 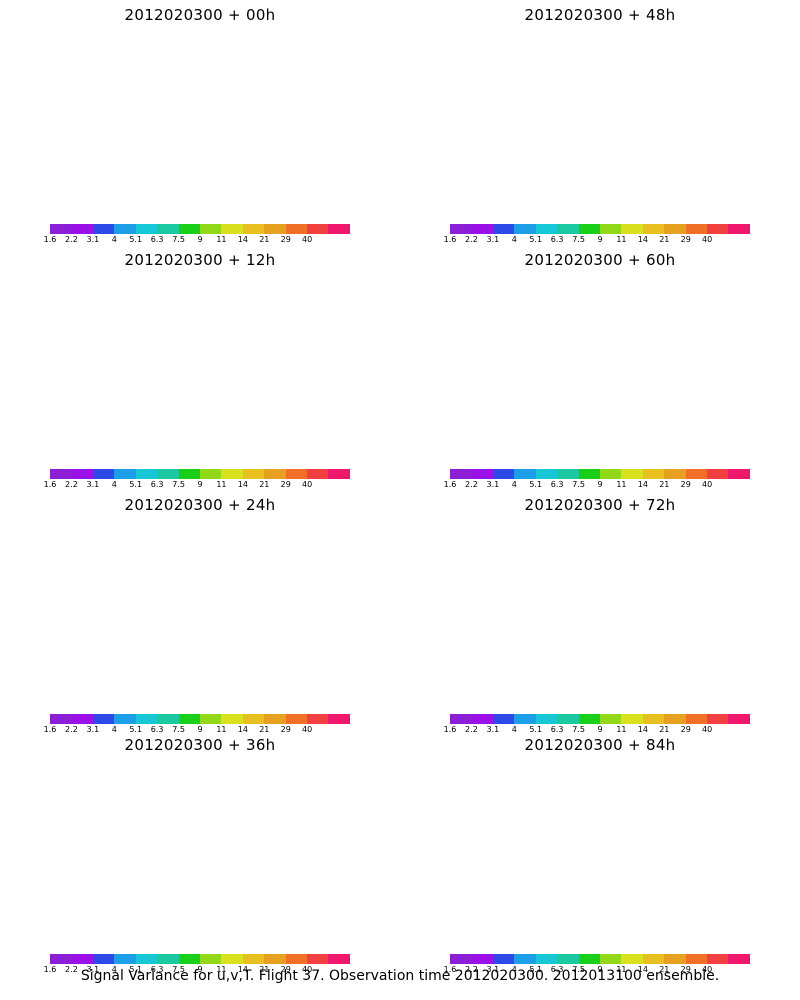 I want to click on panel-title: 2012020300 + 84h, so click(x=600, y=745).